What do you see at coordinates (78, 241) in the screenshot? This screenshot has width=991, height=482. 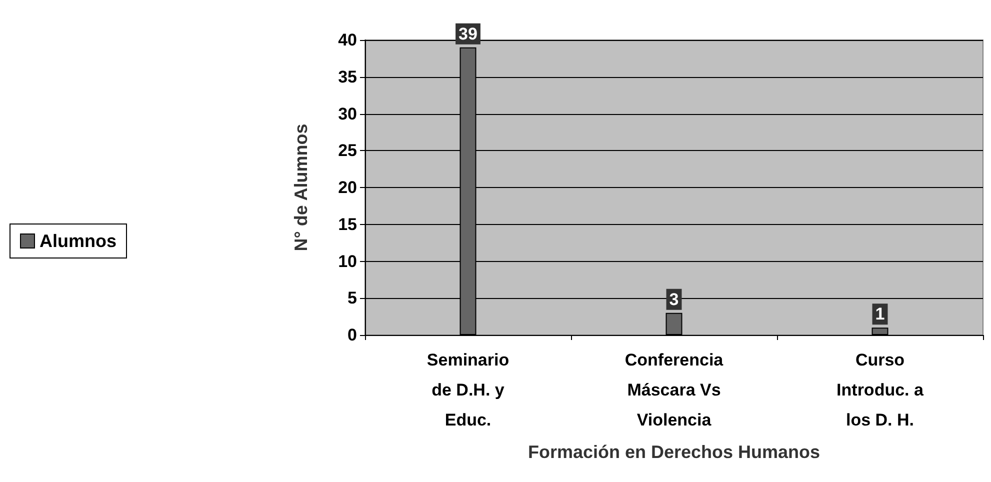 I see `legend-label: Alumnos` at bounding box center [78, 241].